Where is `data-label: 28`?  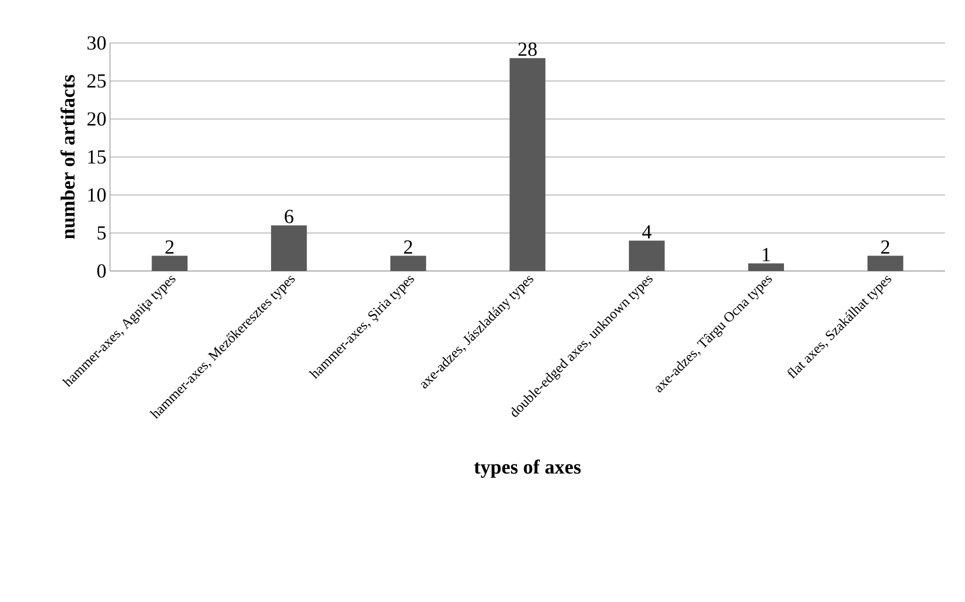
data-label: 28 is located at coordinates (527, 49).